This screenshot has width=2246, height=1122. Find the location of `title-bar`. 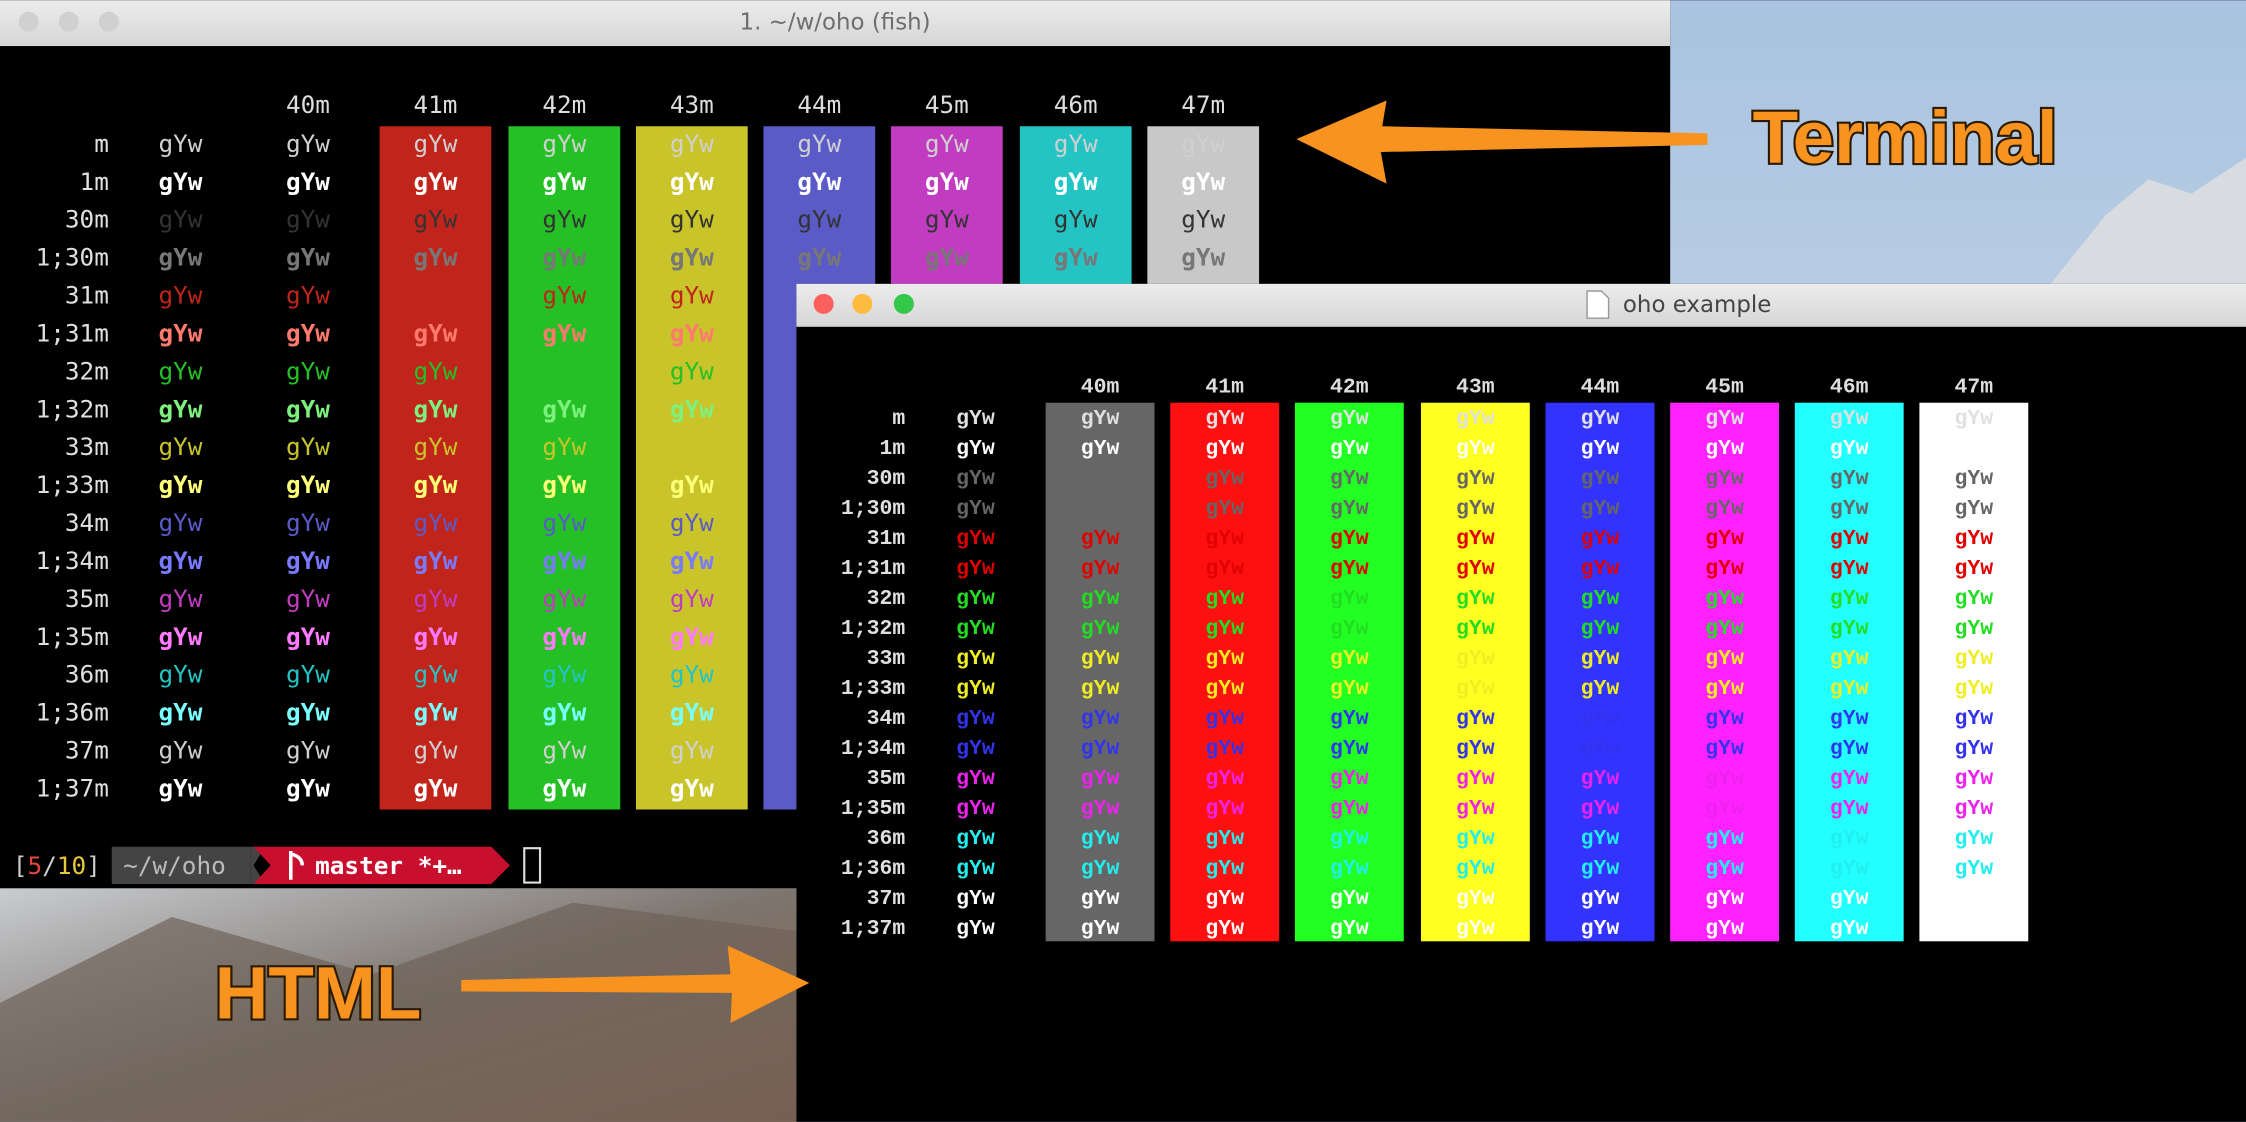

title-bar is located at coordinates (835, 23).